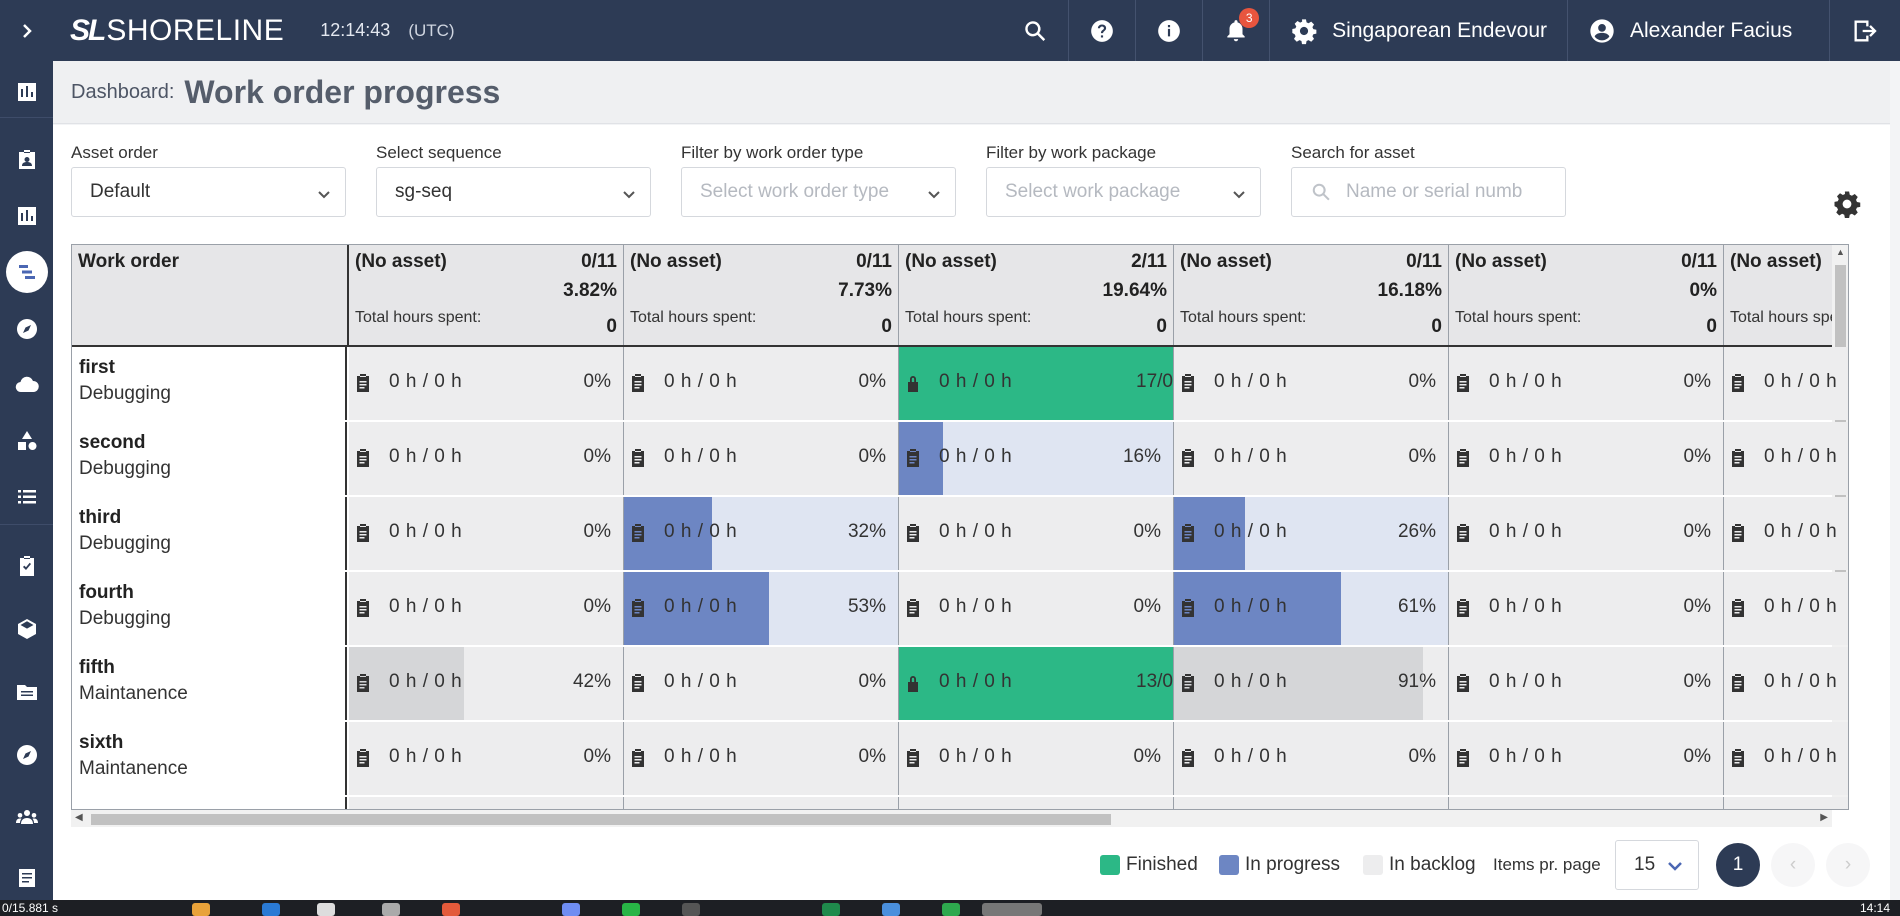 This screenshot has height=916, width=1900. I want to click on work-order-cell: second Debugging, so click(209, 458).